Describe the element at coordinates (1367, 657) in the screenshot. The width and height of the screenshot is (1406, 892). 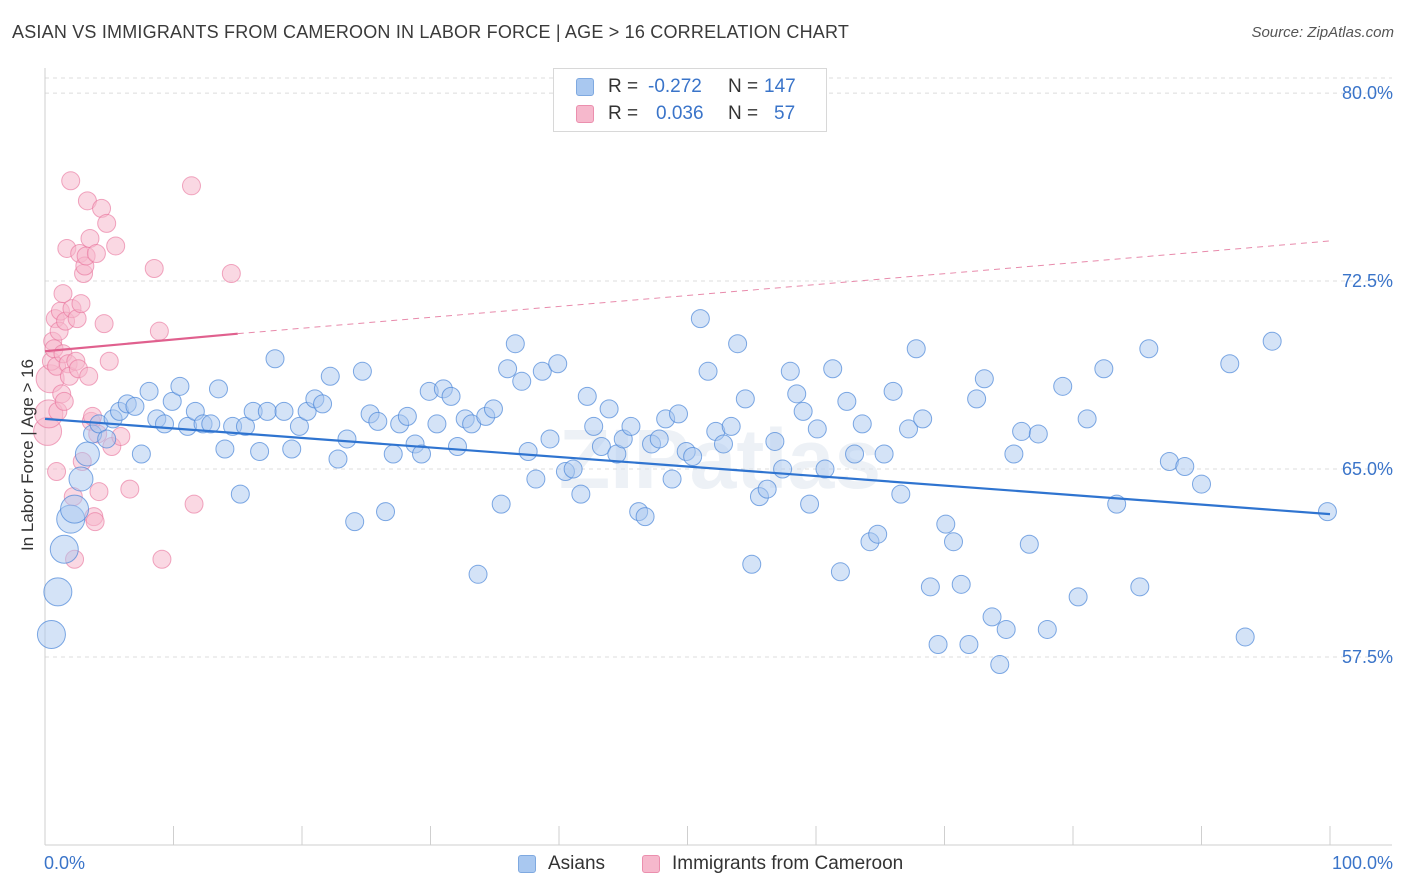
I see `y-tick-label: 57.5%` at that location.